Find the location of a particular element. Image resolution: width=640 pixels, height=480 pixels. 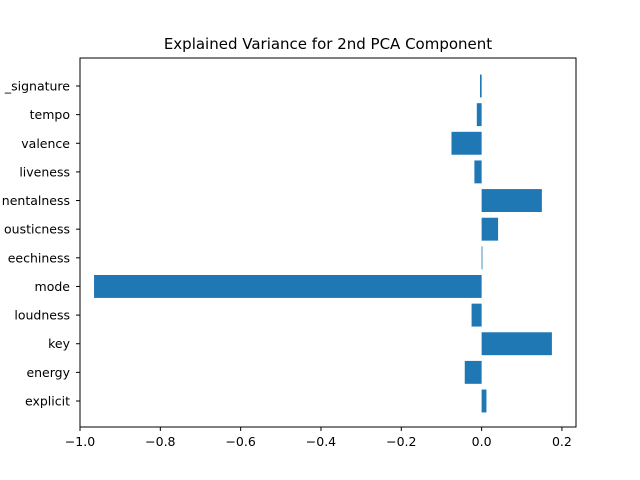

x-axis: −1.0 −0.8 −0.6 −0.4 −0.2 0.0 0.2 is located at coordinates (318, 438).